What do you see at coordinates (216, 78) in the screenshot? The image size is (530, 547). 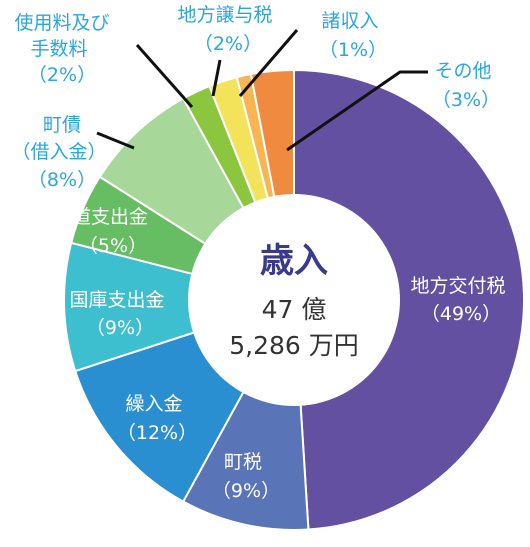 I see `leader-chiho-joyozei` at bounding box center [216, 78].